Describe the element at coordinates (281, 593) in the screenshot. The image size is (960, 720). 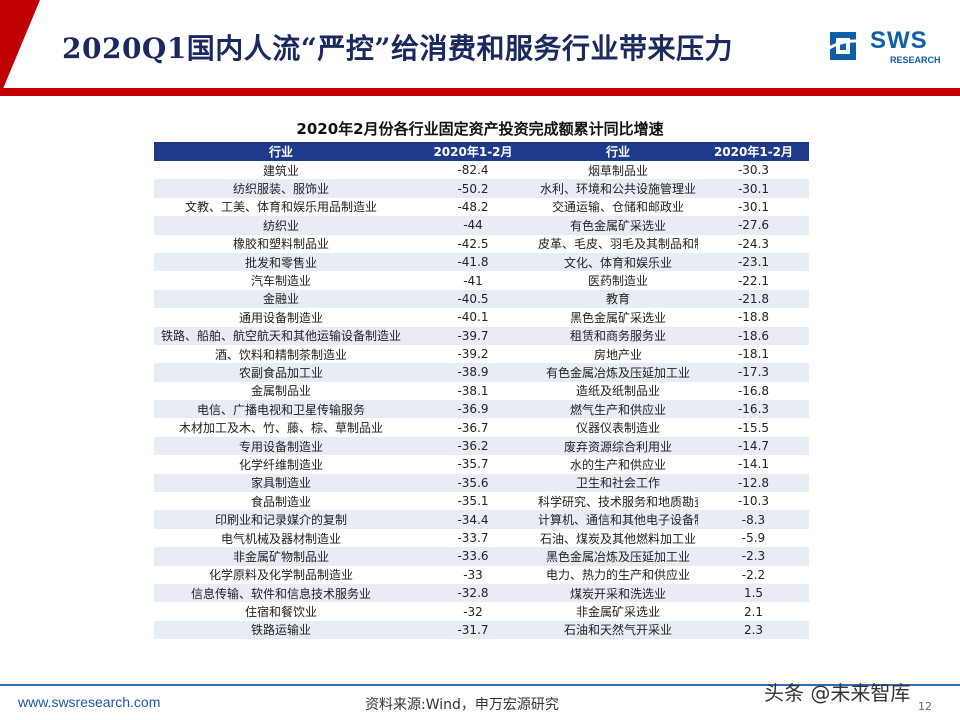
I see `industry-left-cell: 信息传输、软件和信息技术服务业` at that location.